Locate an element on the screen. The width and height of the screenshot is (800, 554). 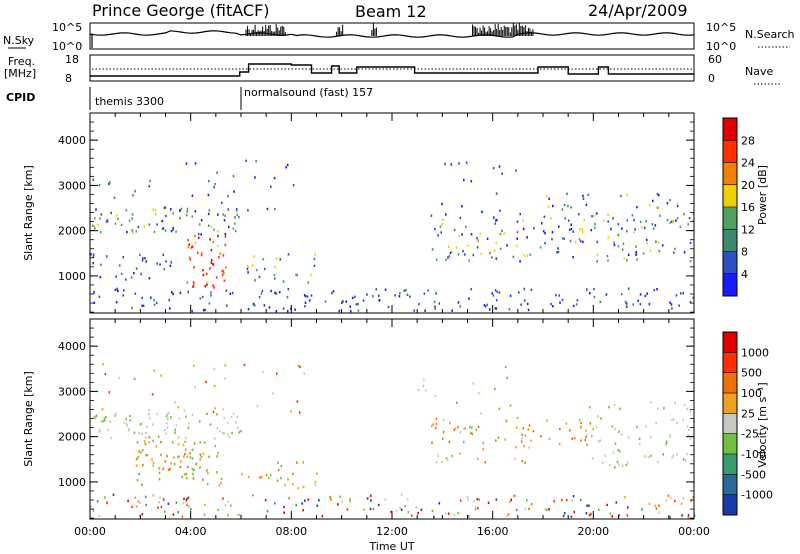
nave-label: Nave is located at coordinates (759, 71).